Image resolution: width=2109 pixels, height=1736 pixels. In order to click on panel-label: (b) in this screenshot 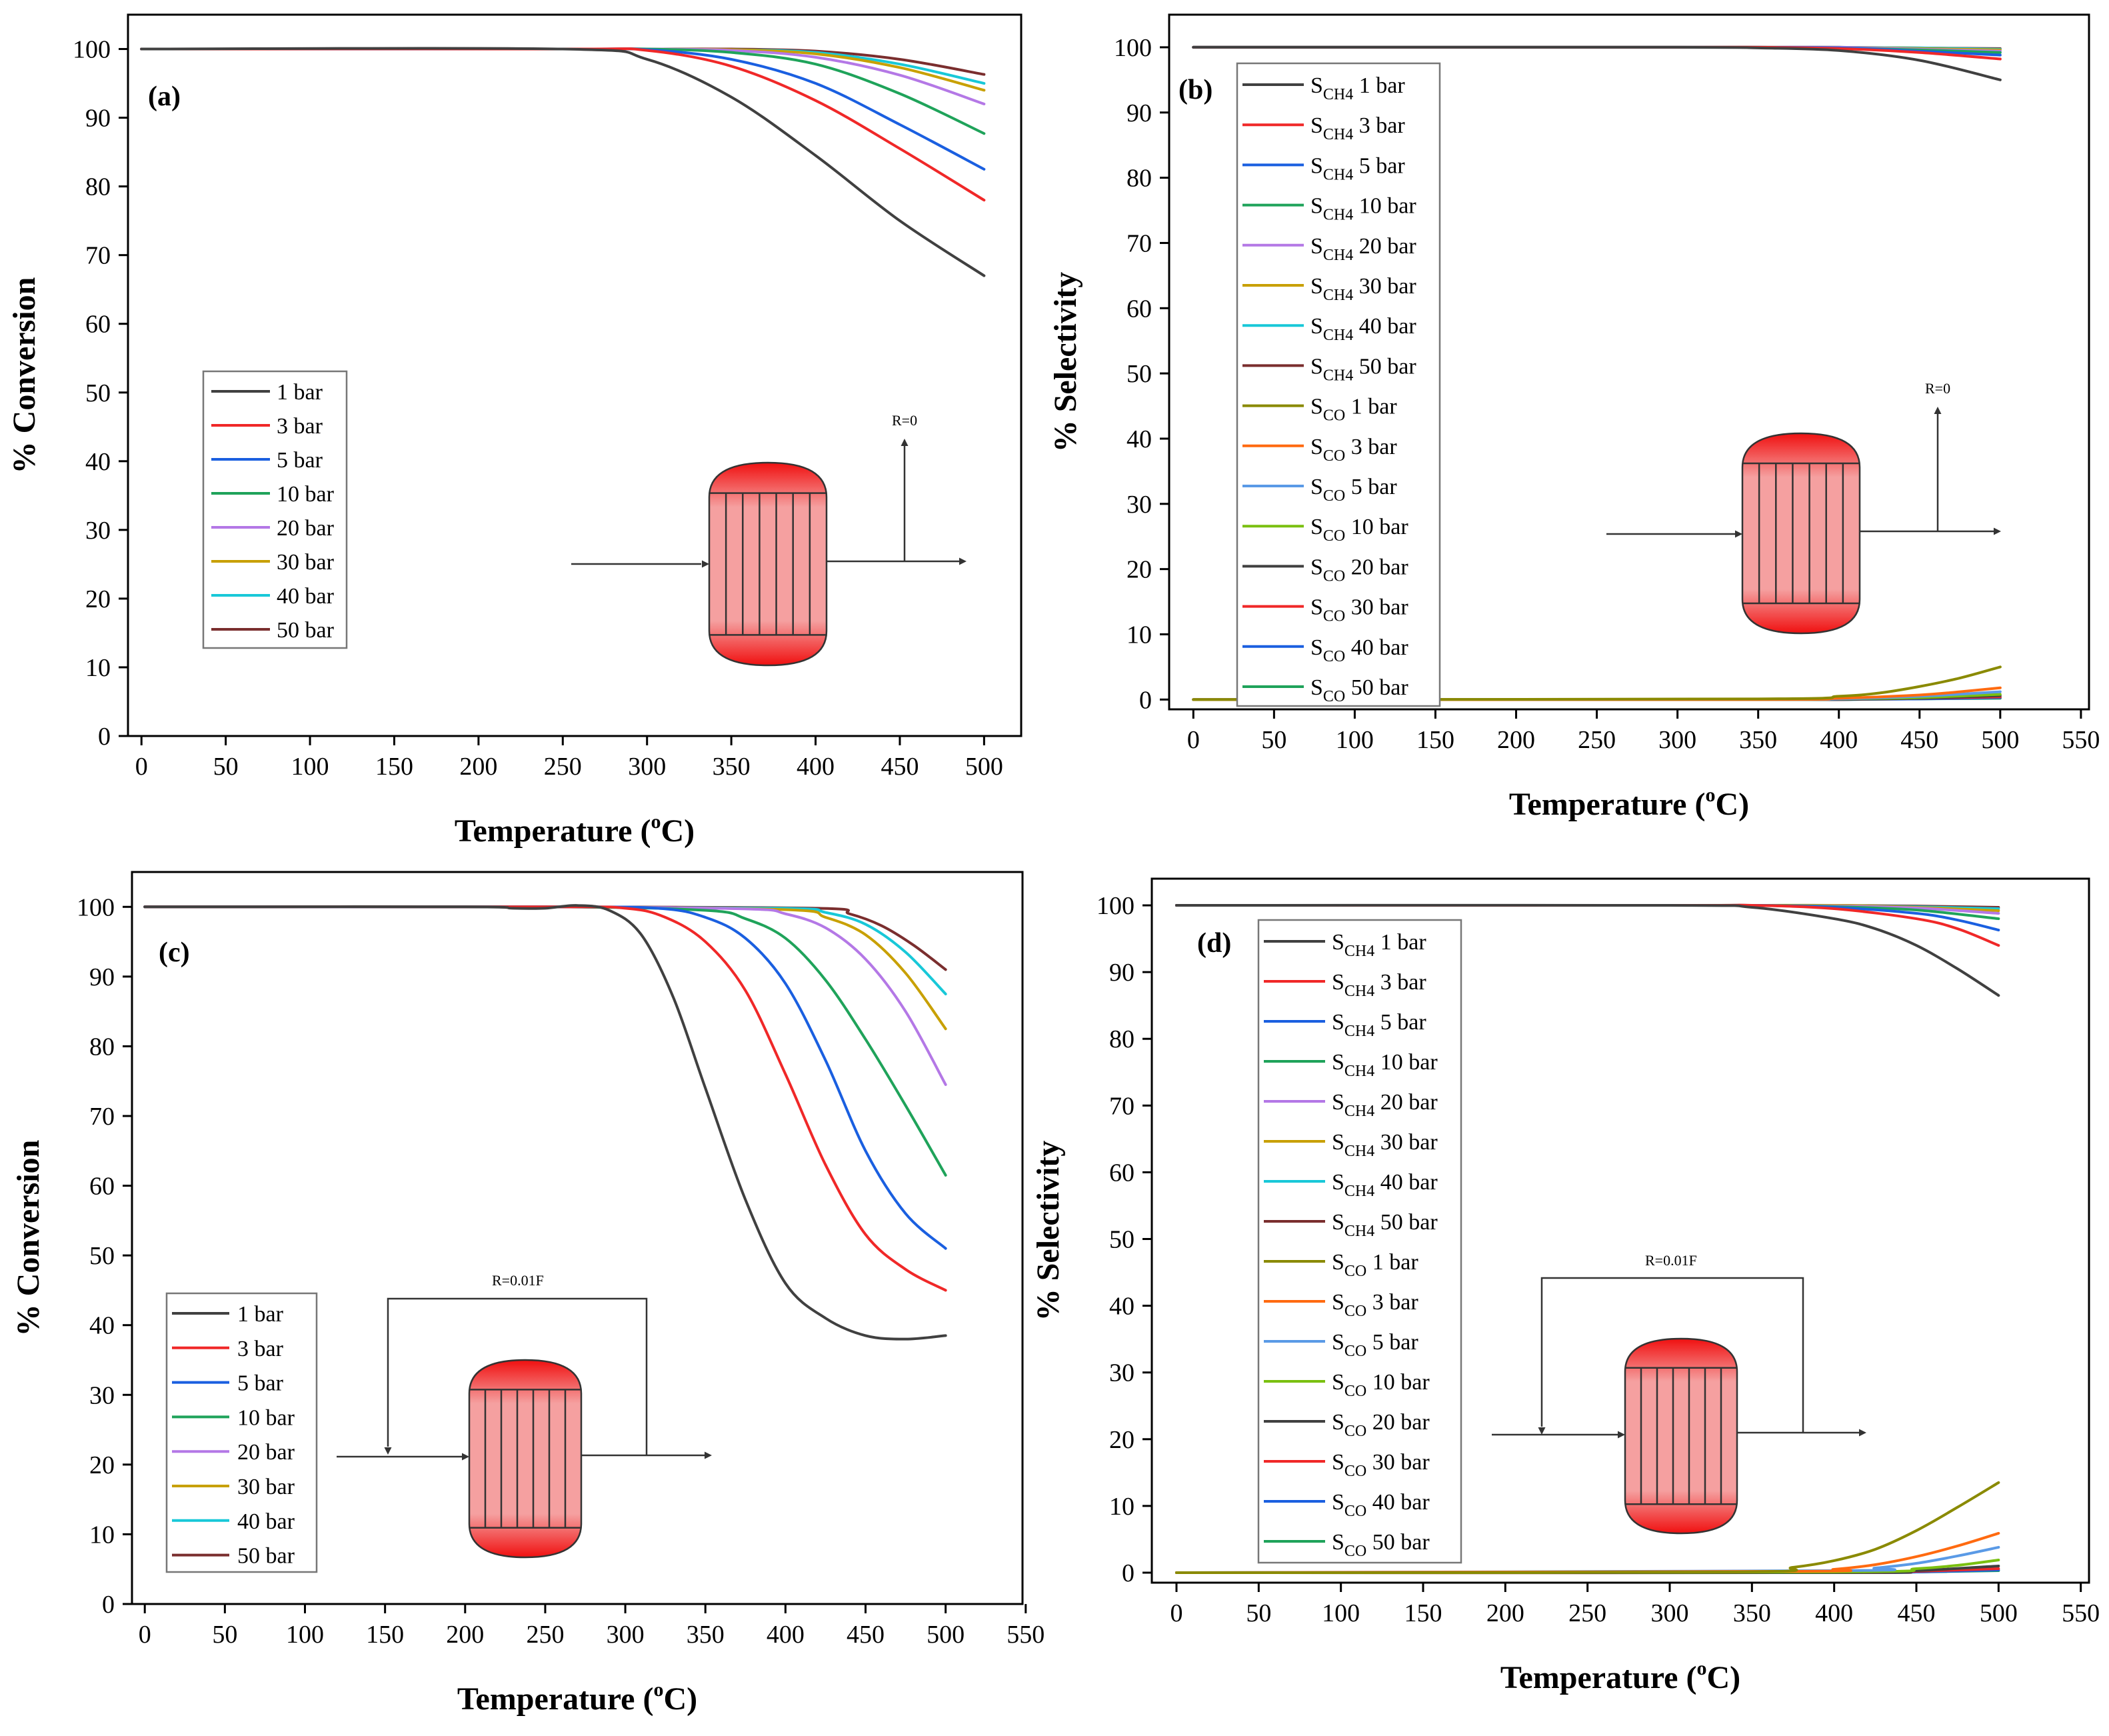, I will do `click(1195, 90)`.